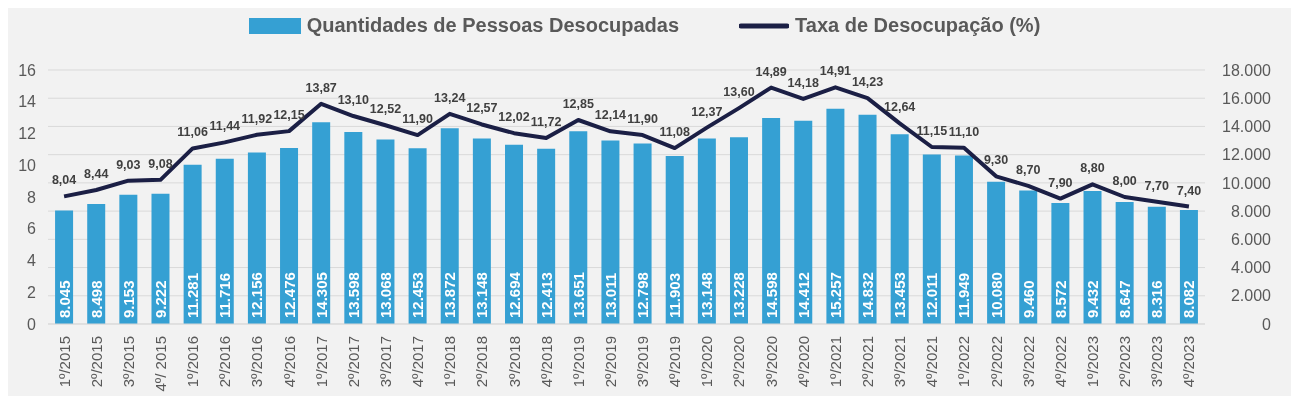  Describe the element at coordinates (353, 362) in the screenshot. I see `x-tick-label: 2º/2017` at that location.